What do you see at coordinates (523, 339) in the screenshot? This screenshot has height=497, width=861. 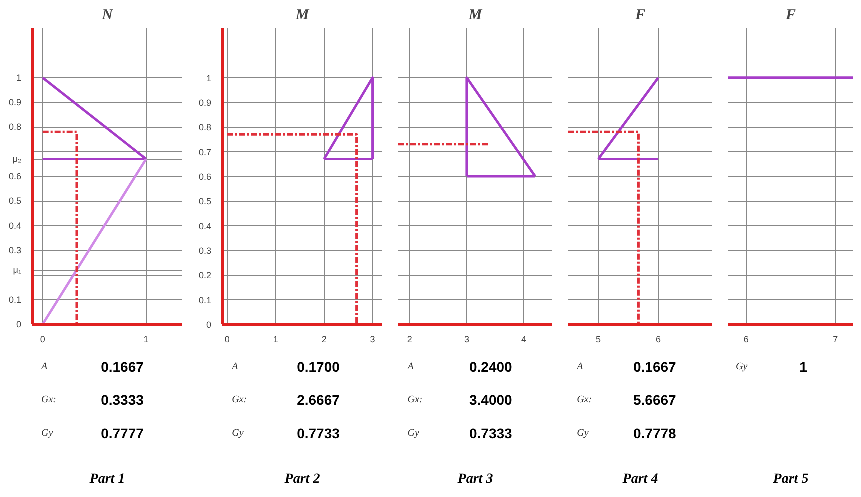 I see `x-tick-label: 4` at bounding box center [523, 339].